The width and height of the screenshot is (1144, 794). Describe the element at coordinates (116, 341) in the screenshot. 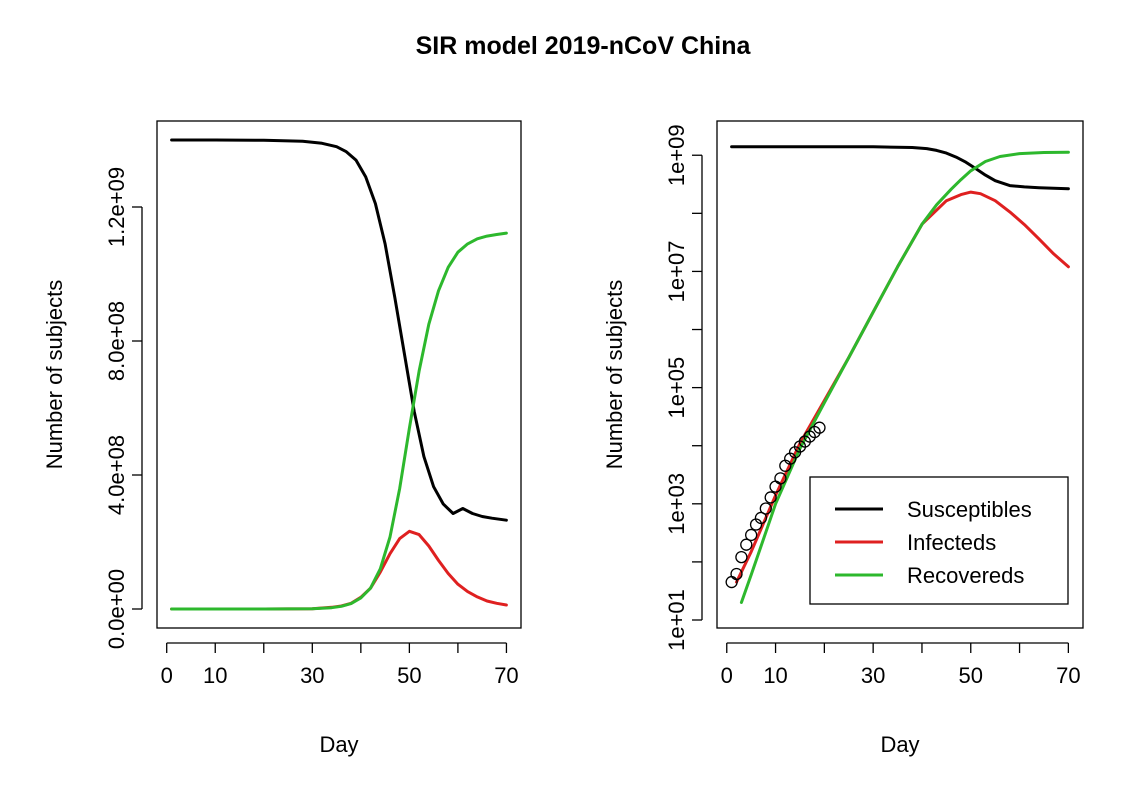

I see `y-tick-label: 8.0e+08` at that location.